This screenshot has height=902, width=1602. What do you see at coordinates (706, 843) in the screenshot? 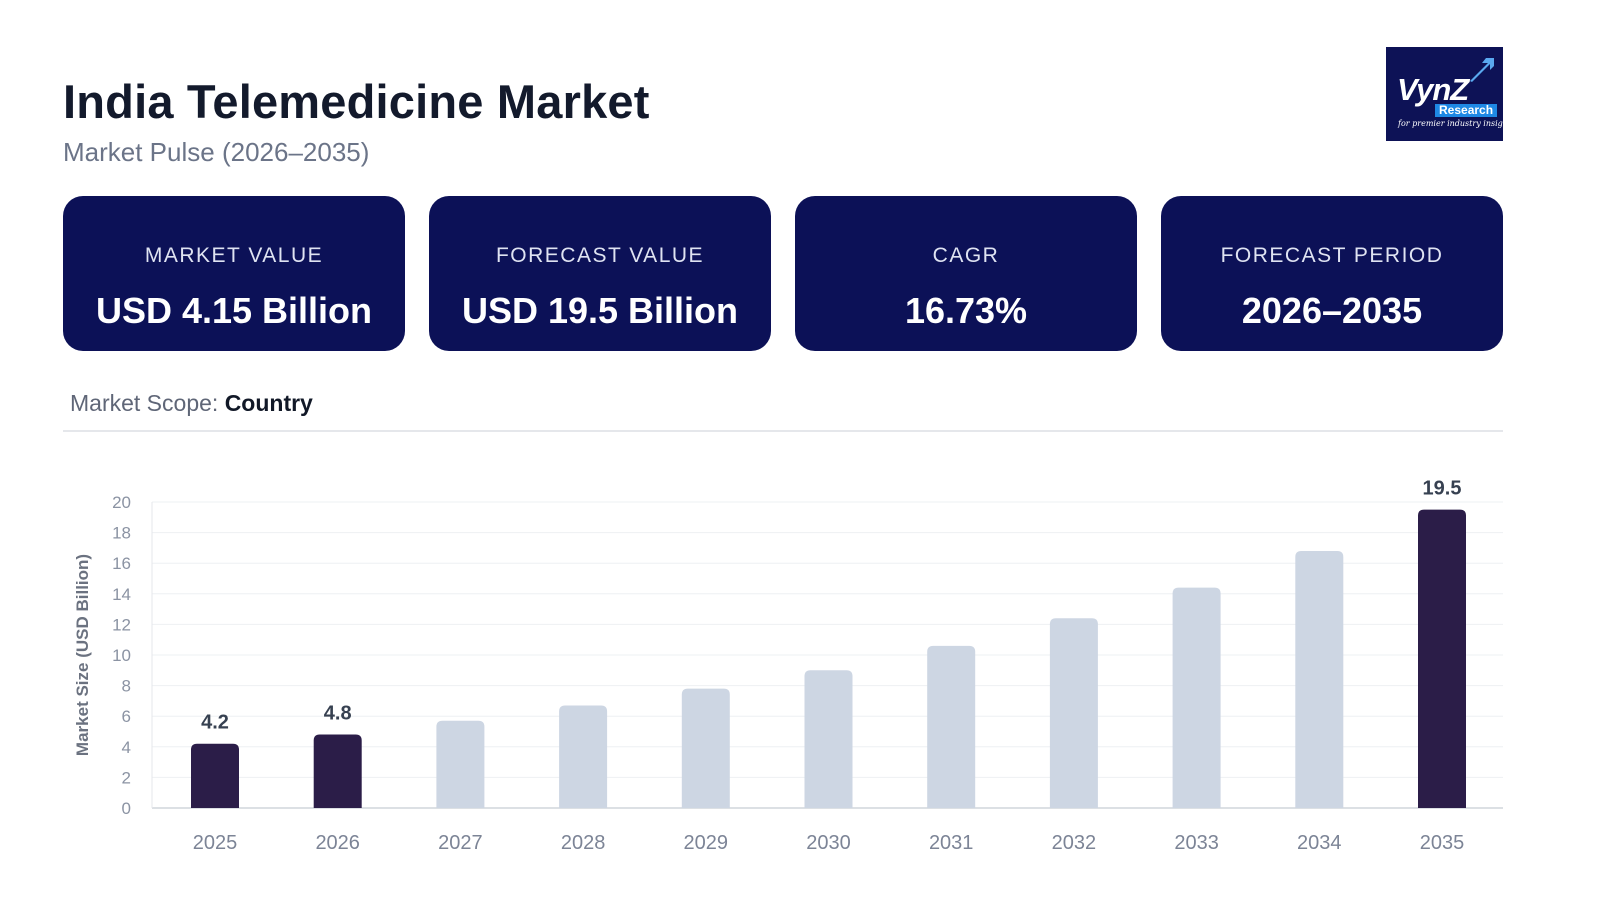
I see `x-tick-label: 2029` at bounding box center [706, 843].